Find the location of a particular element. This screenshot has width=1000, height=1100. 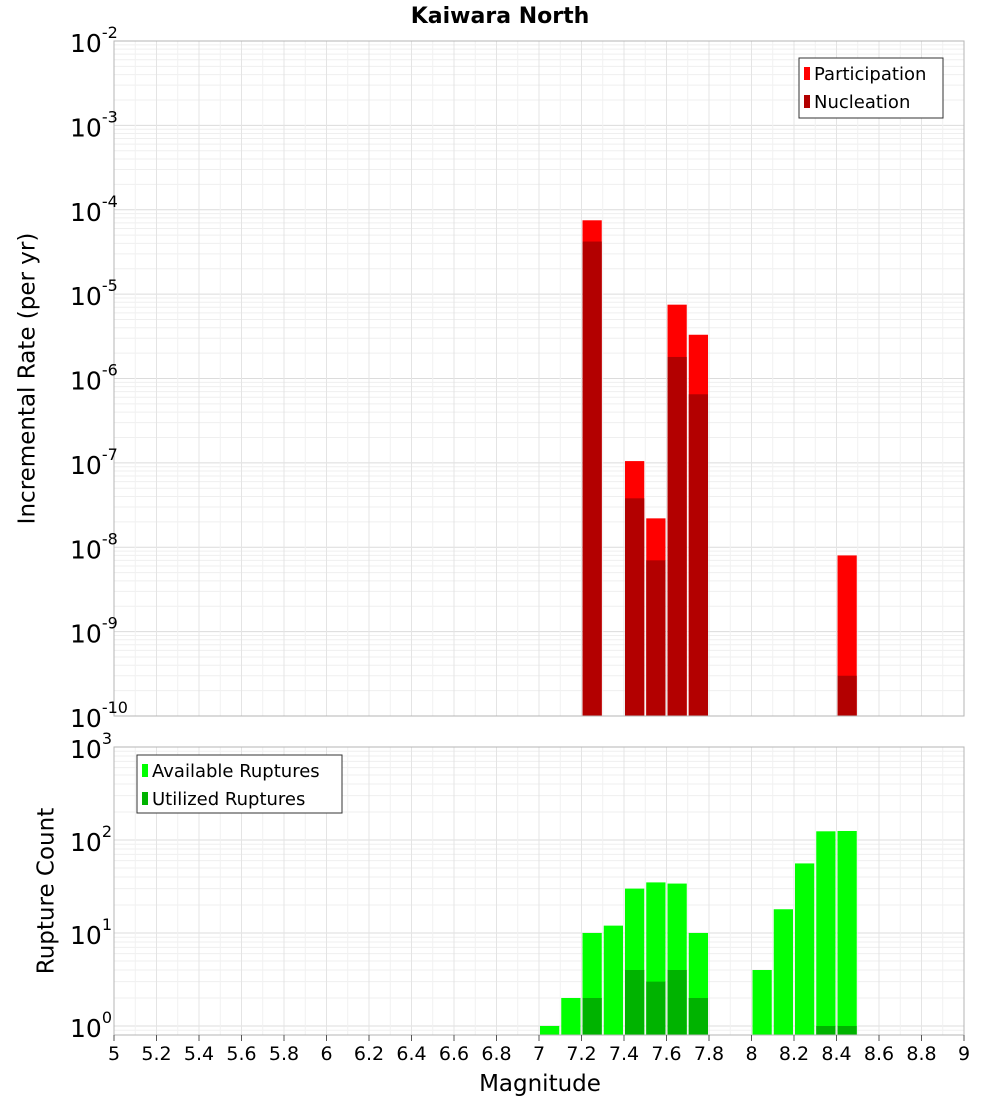

legend-label: Available Ruptures is located at coordinates (236, 771).